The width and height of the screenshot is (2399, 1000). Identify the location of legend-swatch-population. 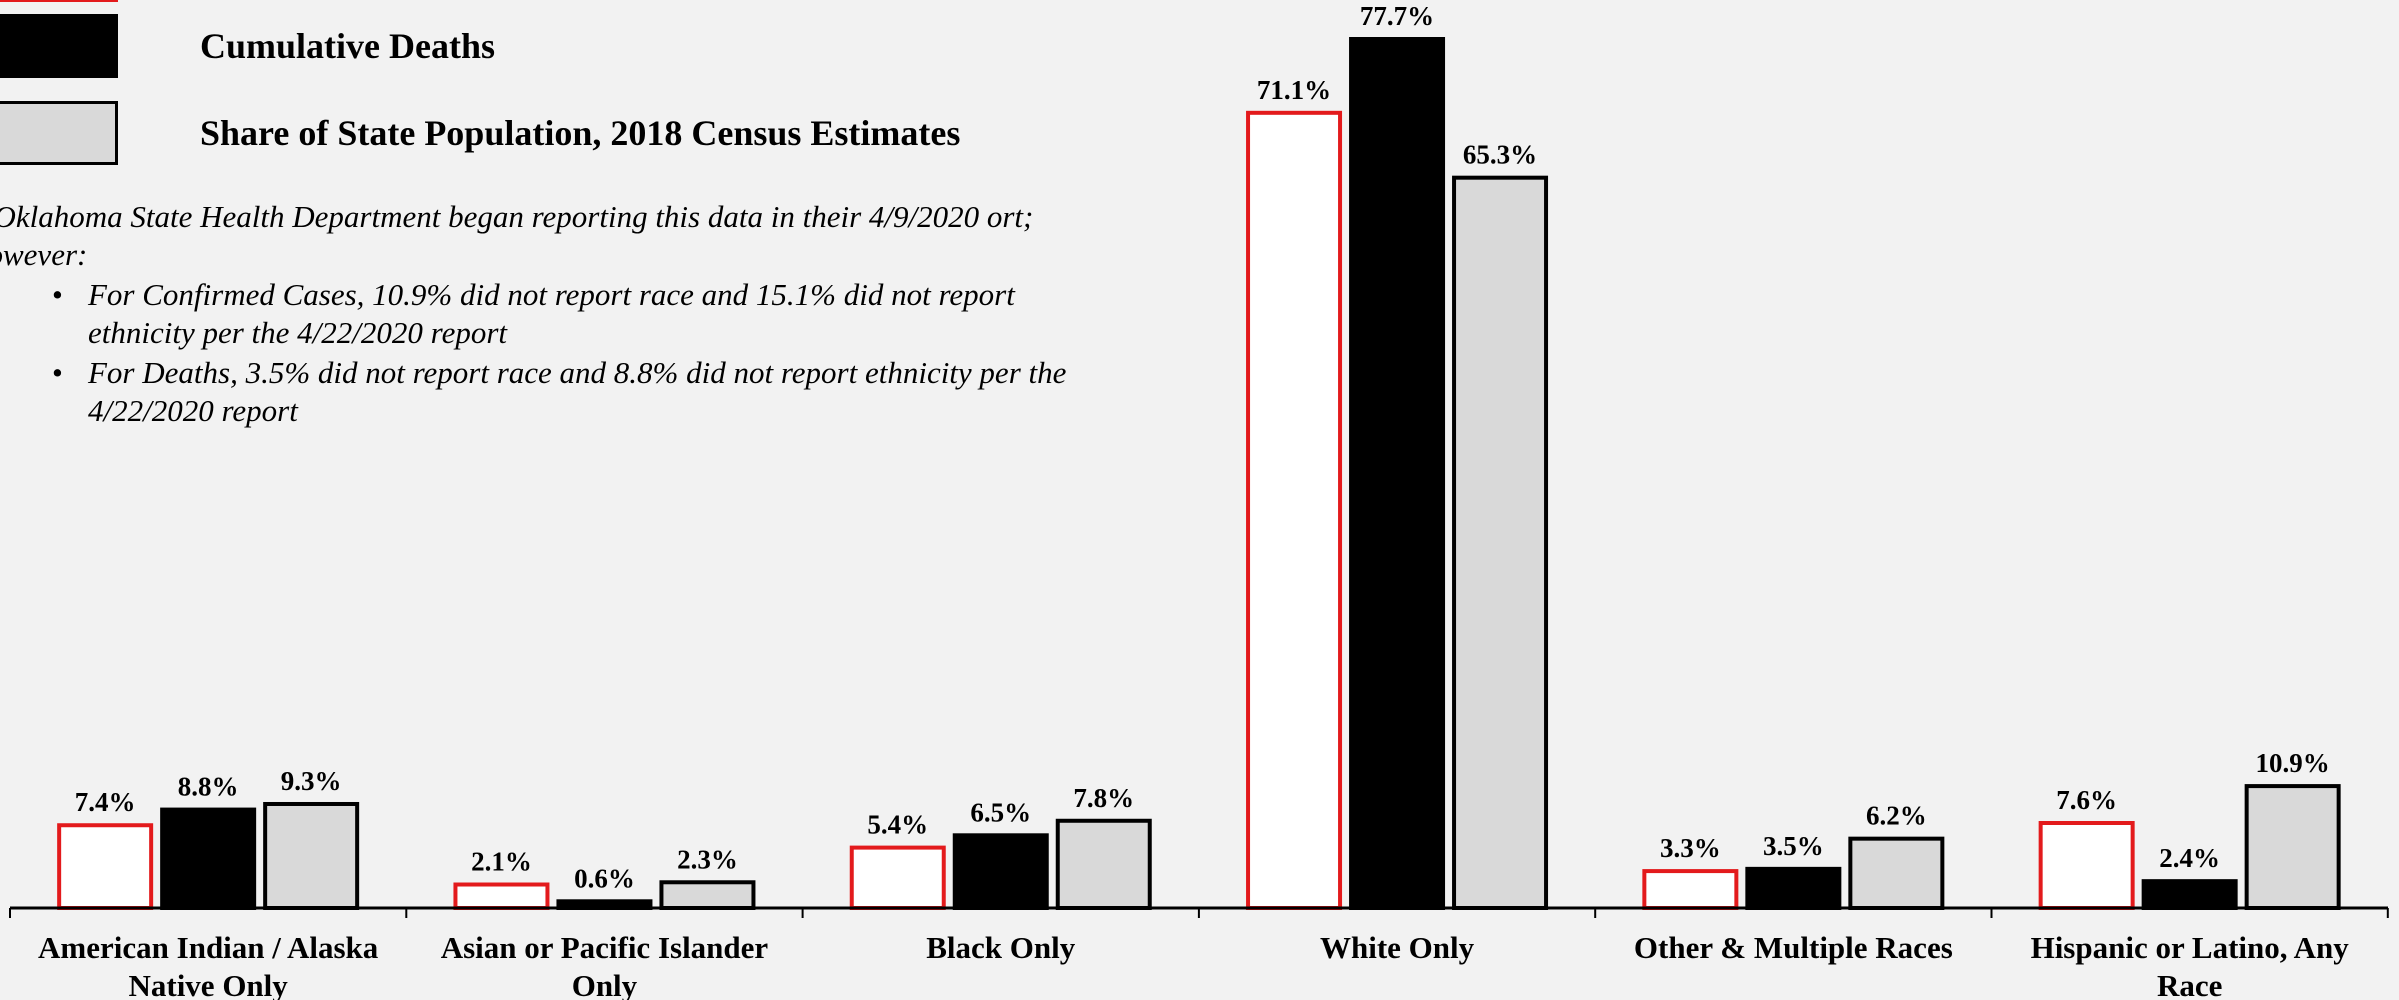
(59, 133).